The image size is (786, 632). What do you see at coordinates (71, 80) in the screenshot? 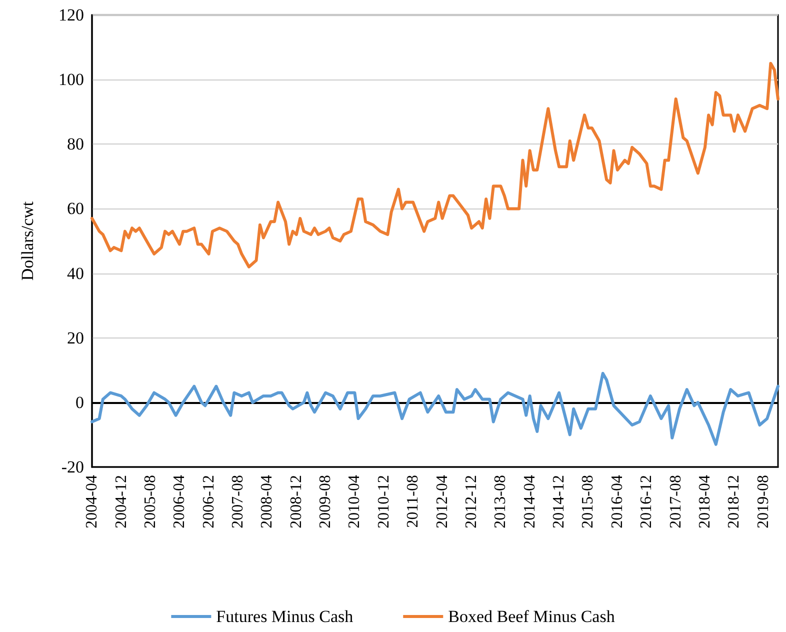
I see `y-tick-label: 100` at bounding box center [71, 80].